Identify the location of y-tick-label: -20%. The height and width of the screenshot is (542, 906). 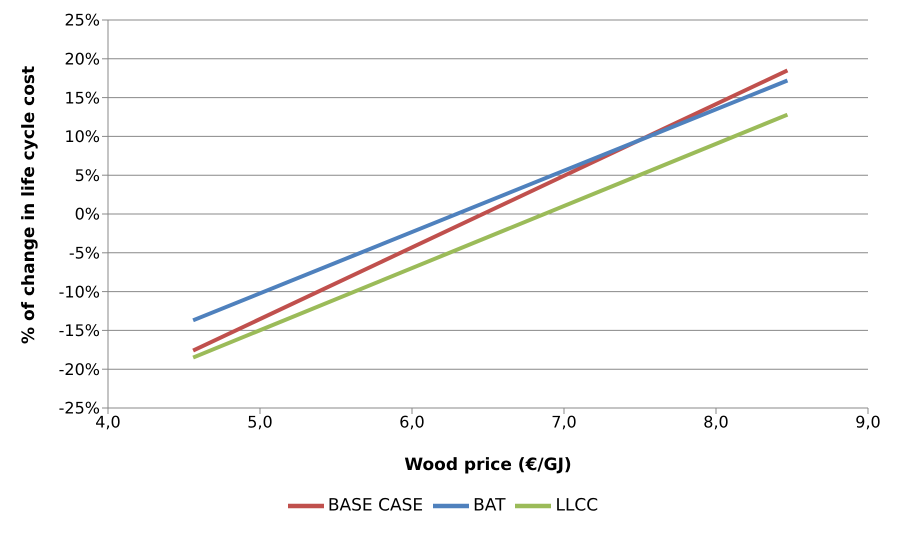
(79, 369).